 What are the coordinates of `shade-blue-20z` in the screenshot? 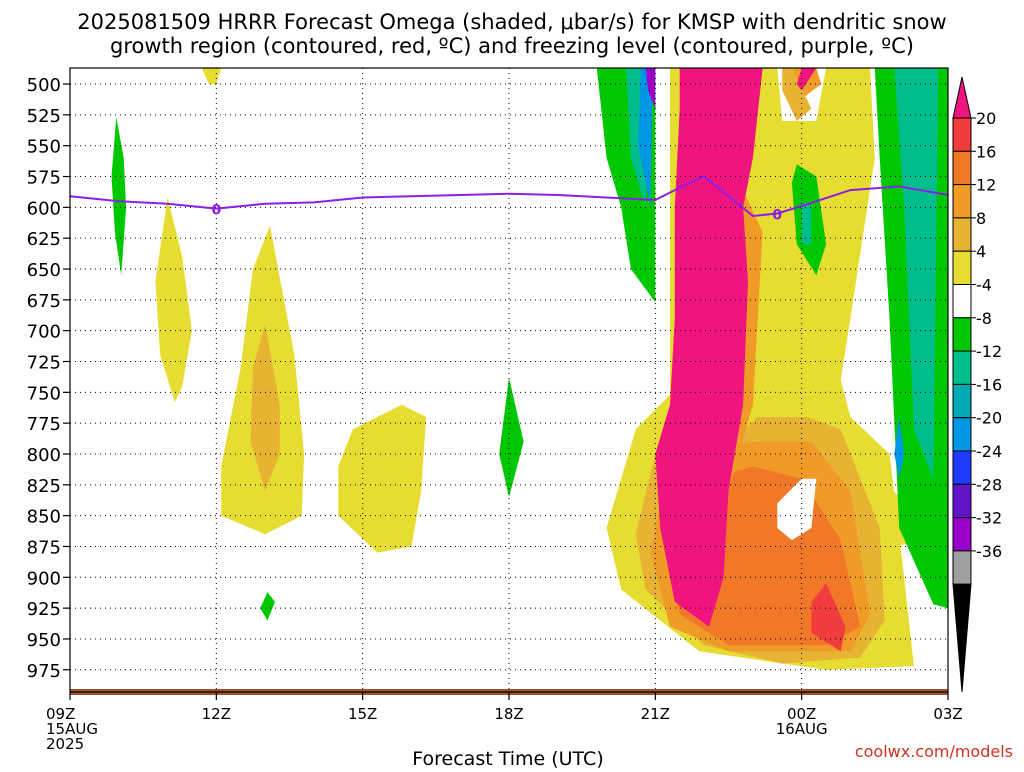 It's located at (645, 138).